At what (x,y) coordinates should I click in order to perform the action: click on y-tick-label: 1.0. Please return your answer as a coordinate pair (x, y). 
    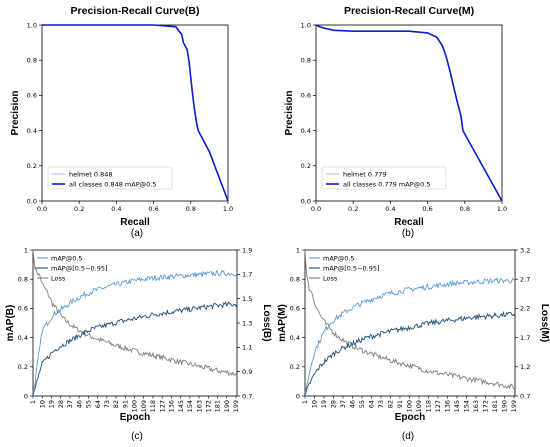
    Looking at the image, I should click on (306, 25).